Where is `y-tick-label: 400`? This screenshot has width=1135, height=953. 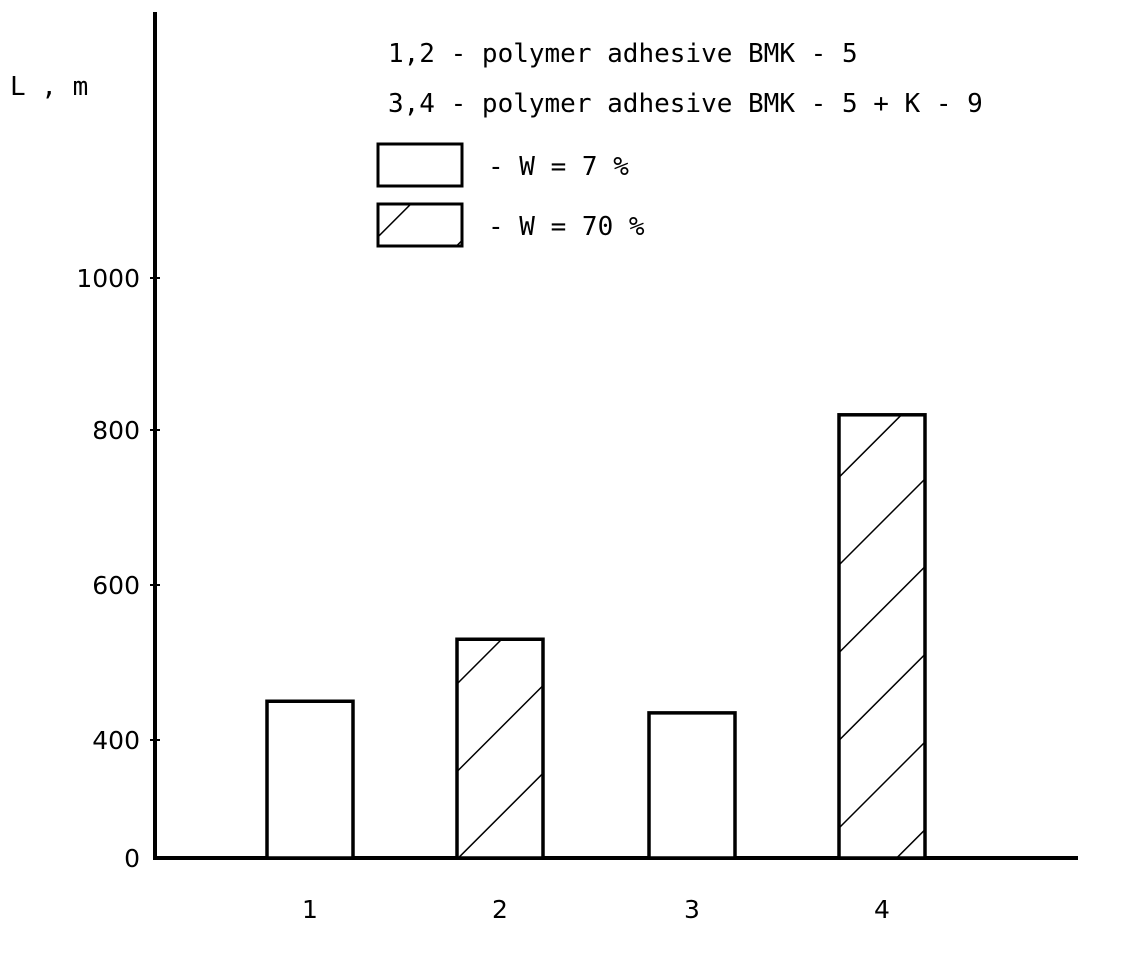 y-tick-label: 400 is located at coordinates (116, 740).